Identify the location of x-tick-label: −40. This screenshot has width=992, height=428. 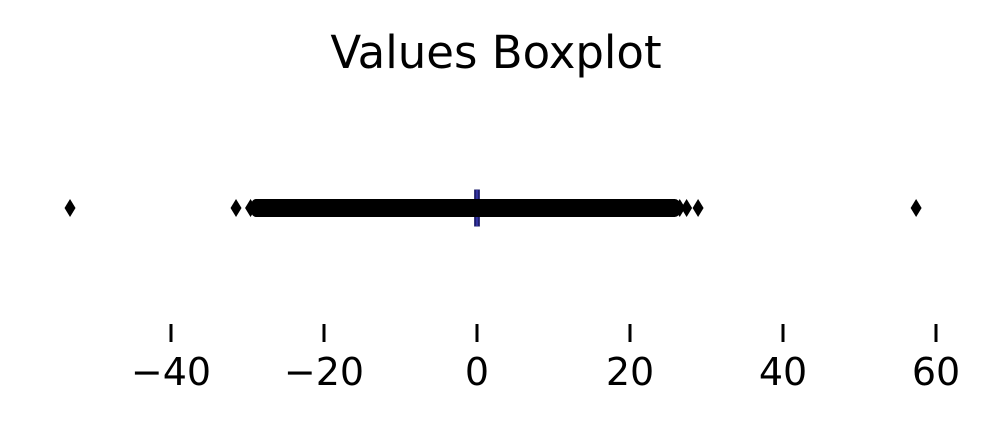
(171, 372).